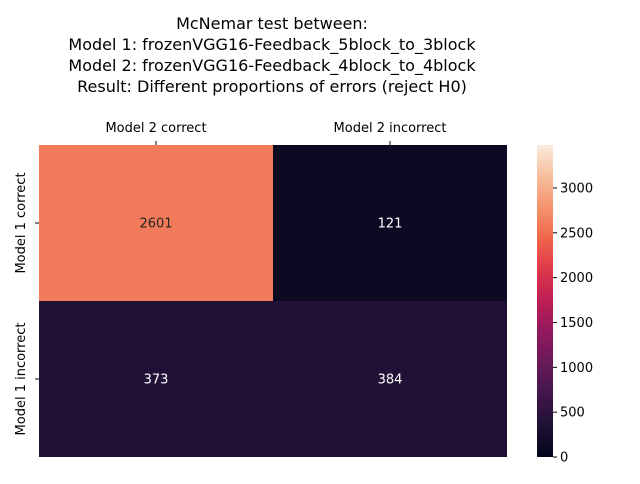  I want to click on x-tick-label: Model 2 incorrect, so click(390, 128).